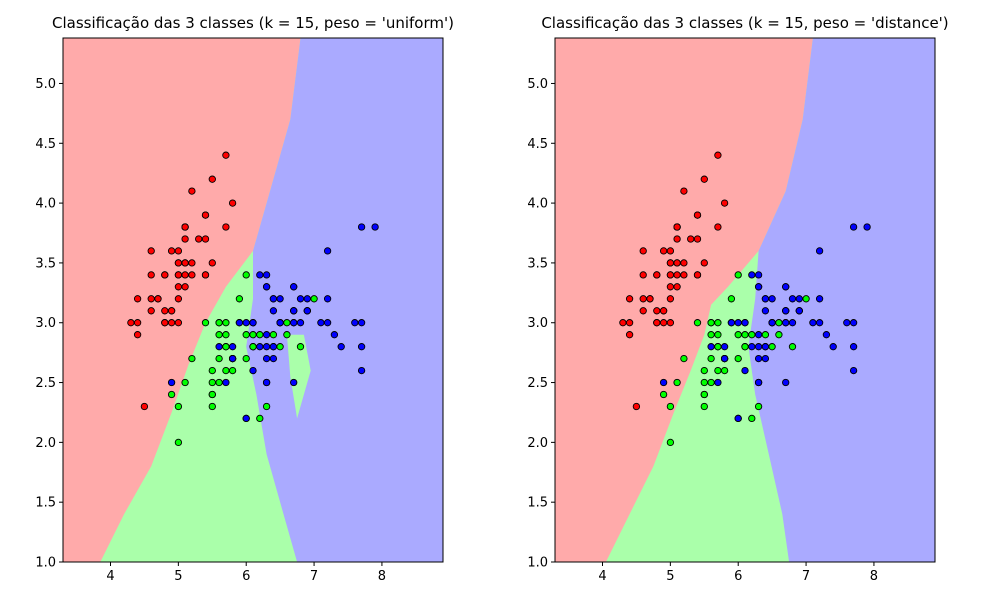 The width and height of the screenshot is (1000, 600). I want to click on x-tick-label: 4, so click(602, 576).